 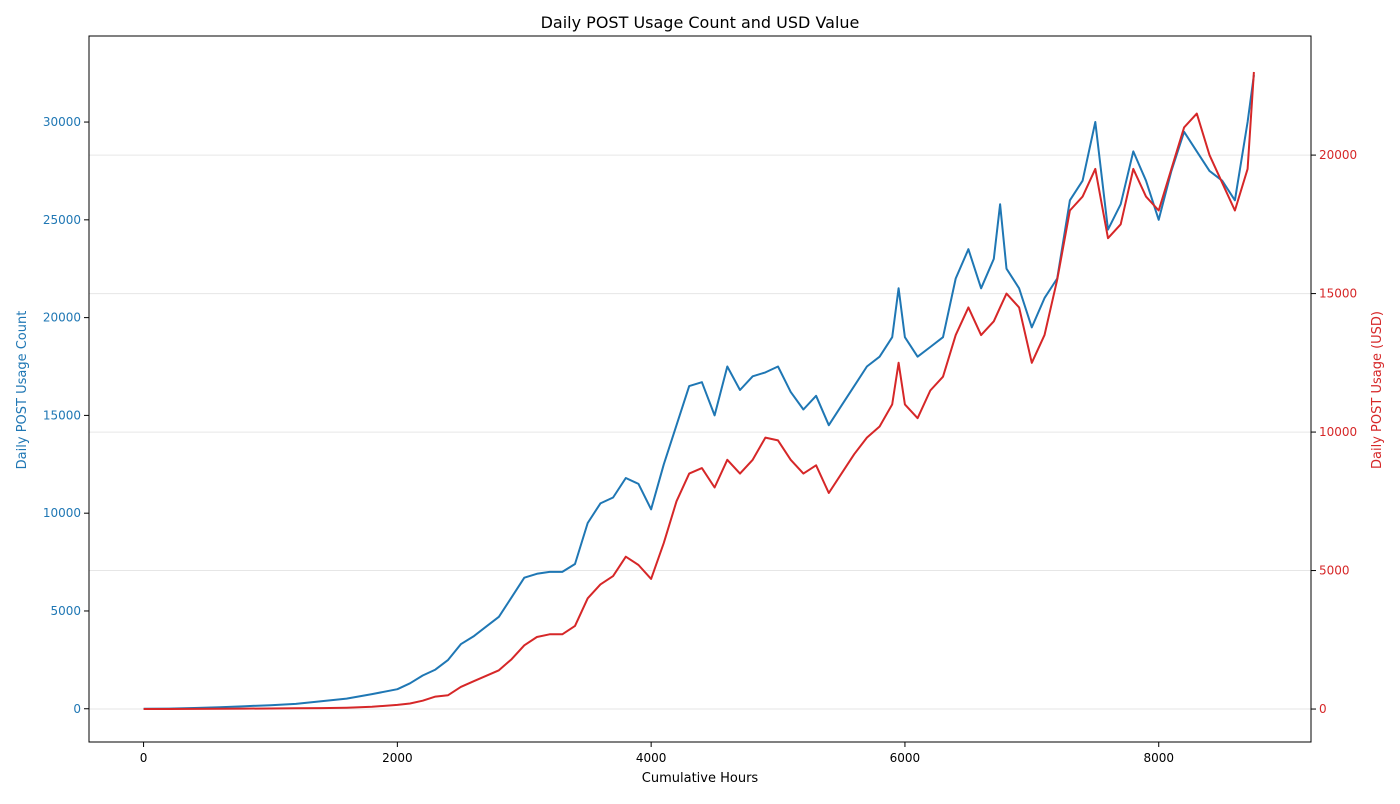 What do you see at coordinates (651, 758) in the screenshot?
I see `x-tick-label-2: 4000` at bounding box center [651, 758].